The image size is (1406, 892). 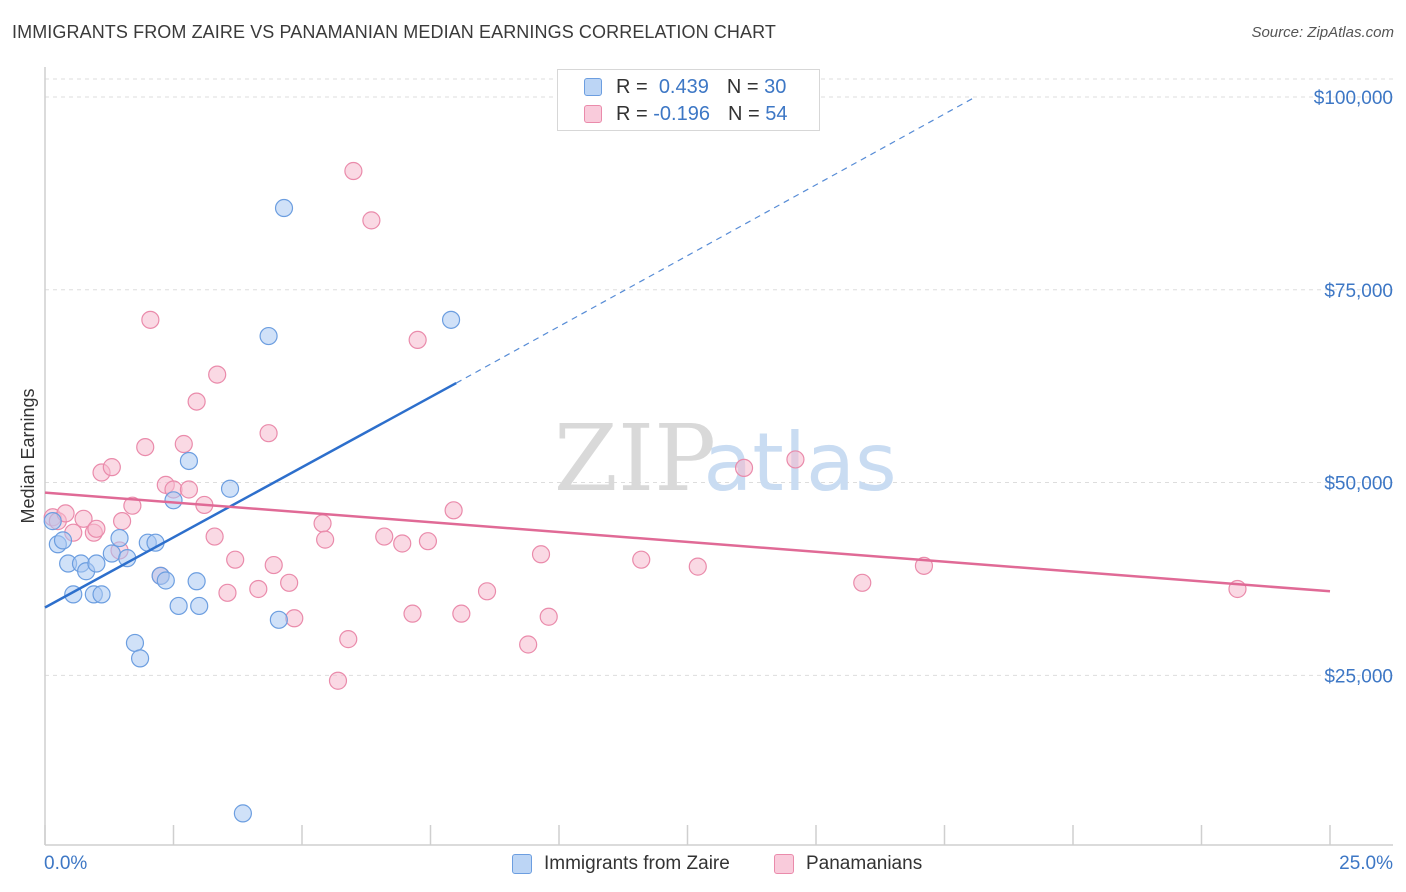 I want to click on series-swatch-panamanians, so click(x=784, y=864).